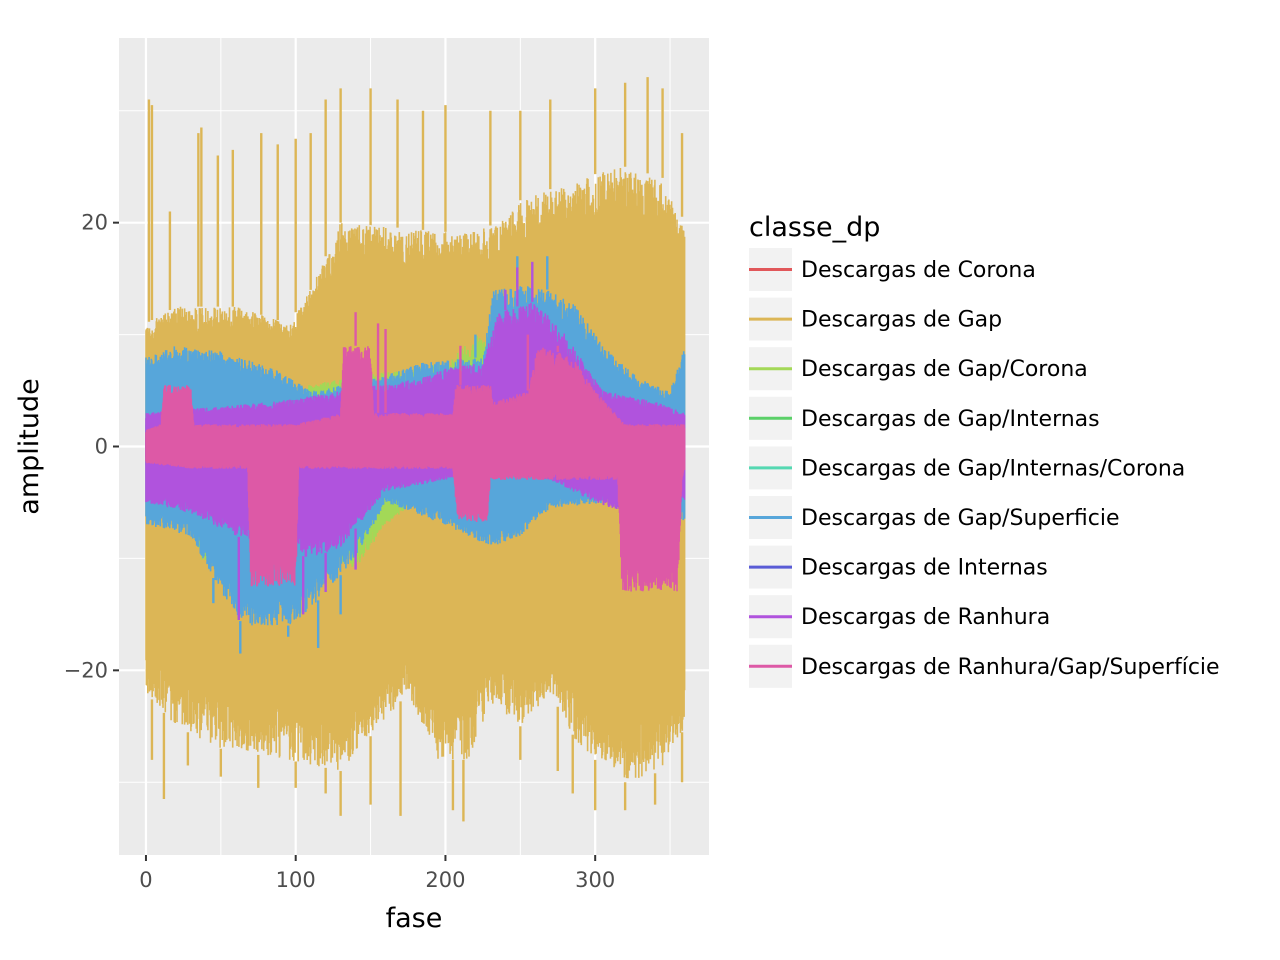  Describe the element at coordinates (94, 223) in the screenshot. I see `y-tick-label: 20` at that location.